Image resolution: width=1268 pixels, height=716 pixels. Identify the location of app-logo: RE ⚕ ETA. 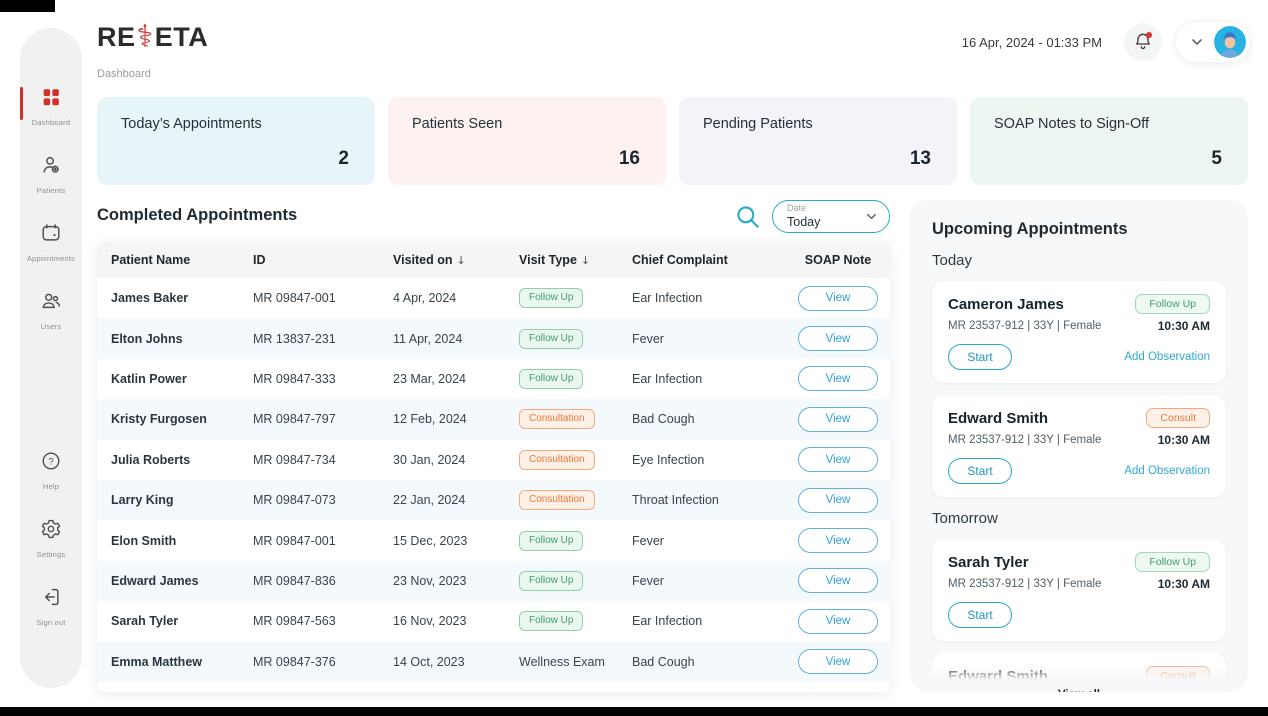
(152, 37).